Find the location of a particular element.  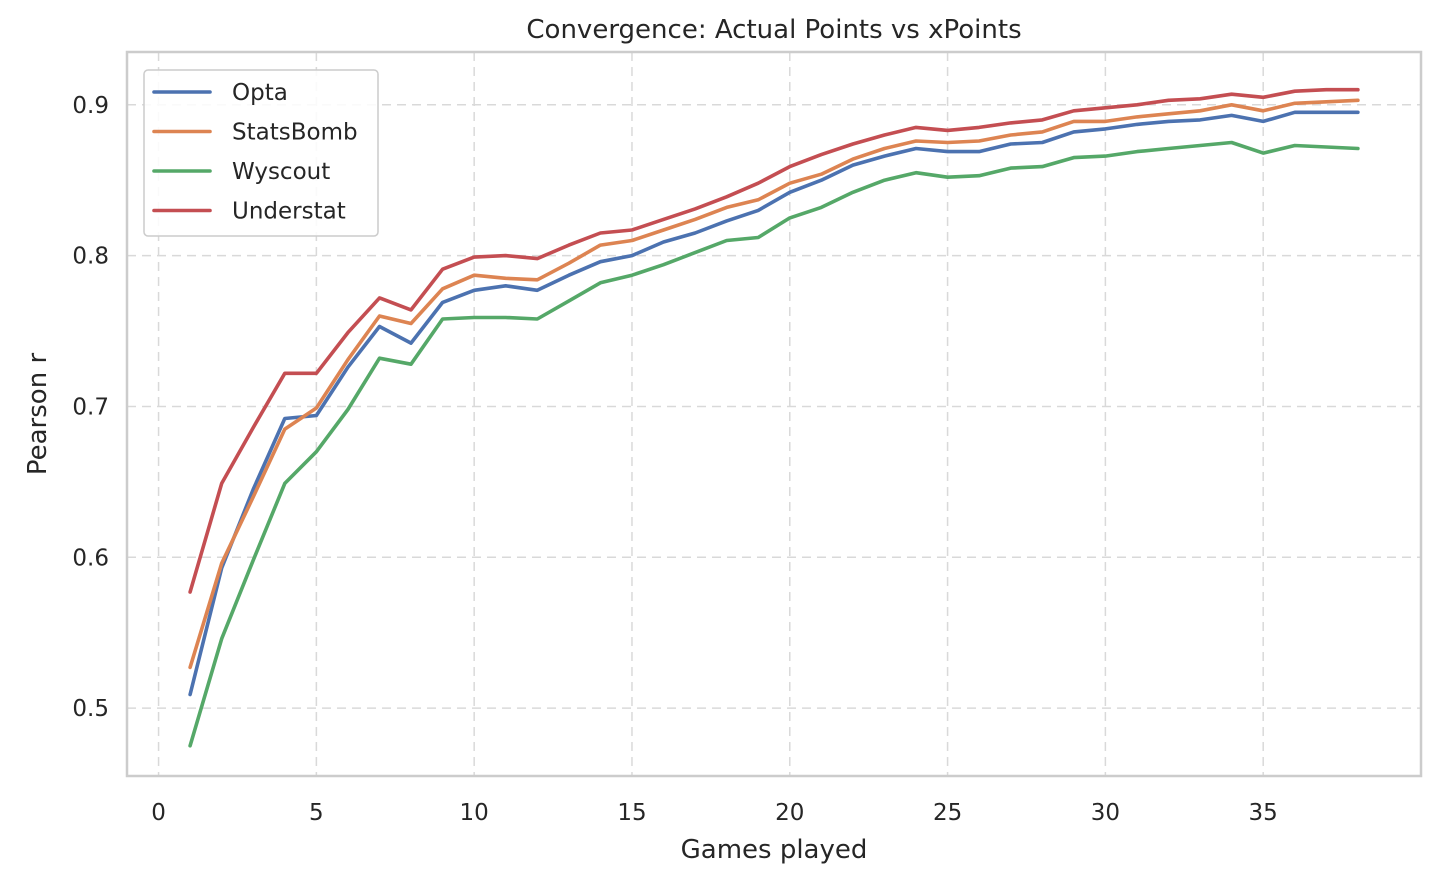

legend: Opta StatsBomb Wyscout Understat is located at coordinates (261, 153).